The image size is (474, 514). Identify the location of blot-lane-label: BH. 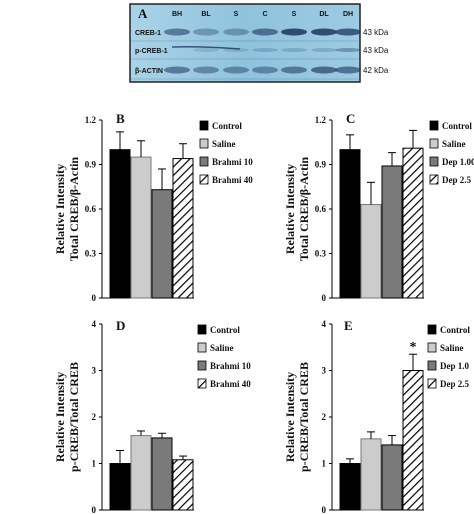
(177, 14).